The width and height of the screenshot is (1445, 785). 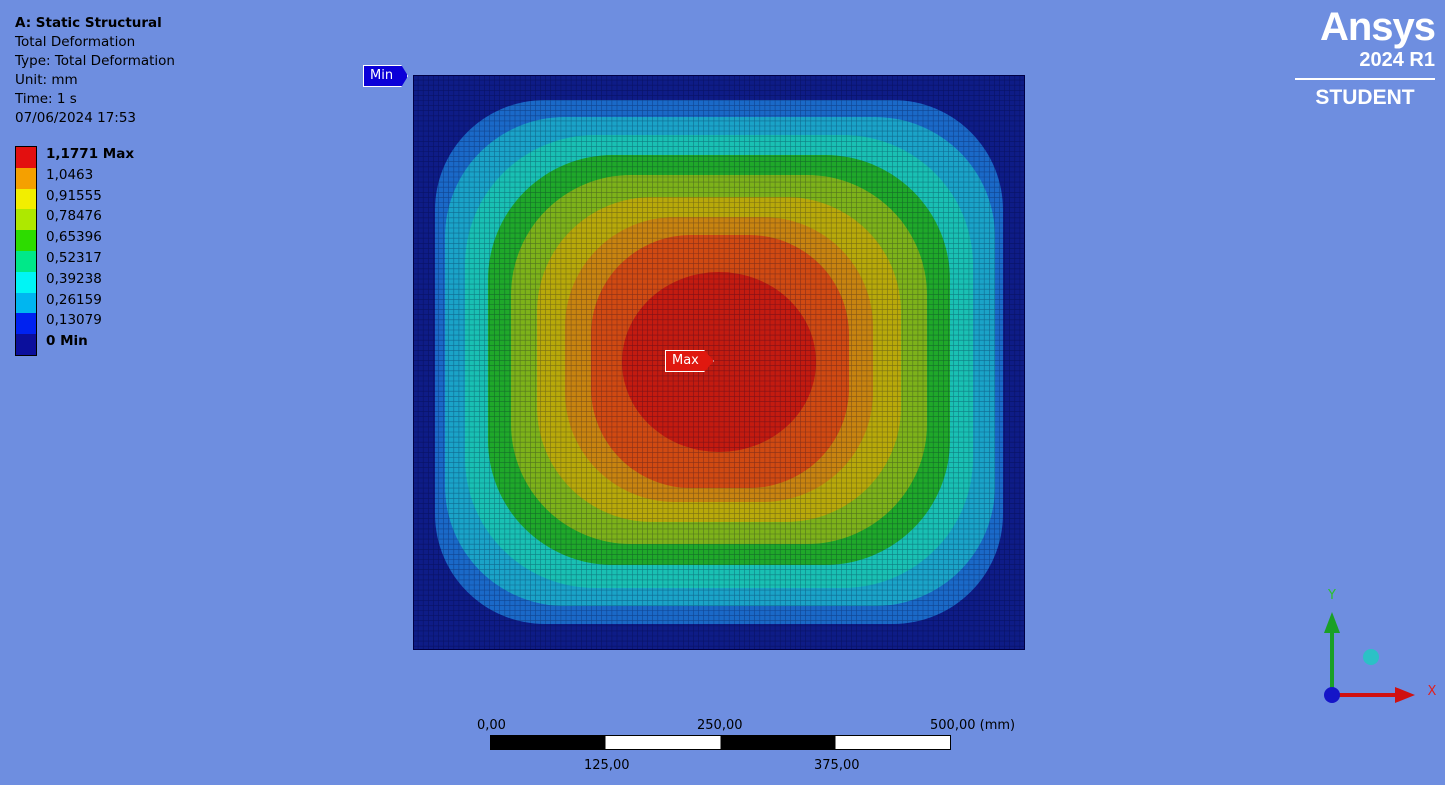 What do you see at coordinates (720, 742) in the screenshot?
I see `scale-bar-graphic` at bounding box center [720, 742].